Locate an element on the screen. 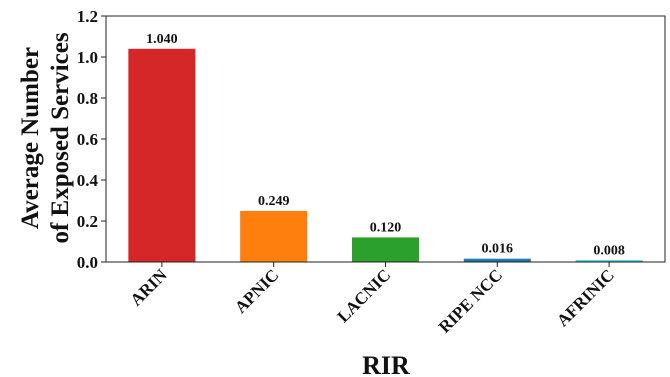 The width and height of the screenshot is (670, 377). bar-value-label: 0.008 is located at coordinates (609, 250).